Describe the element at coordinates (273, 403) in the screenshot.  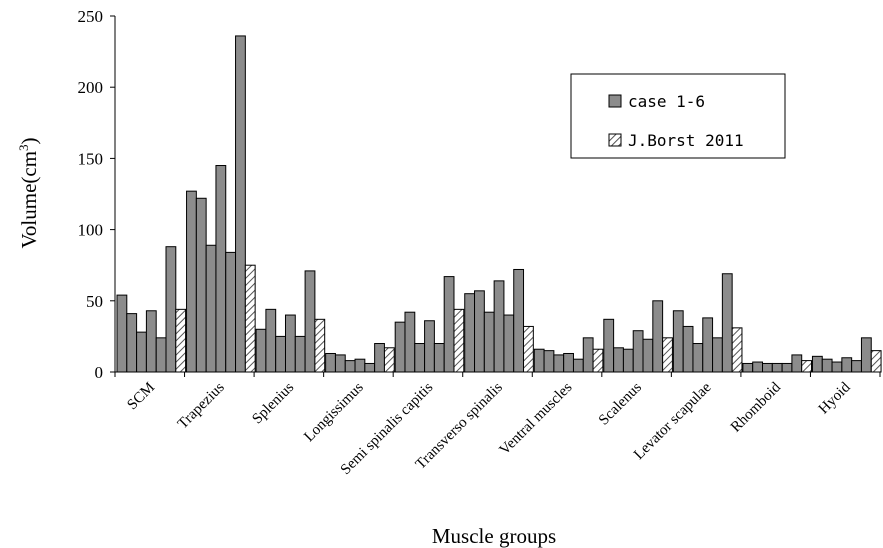
I see `category-label-2: Splenius` at that location.